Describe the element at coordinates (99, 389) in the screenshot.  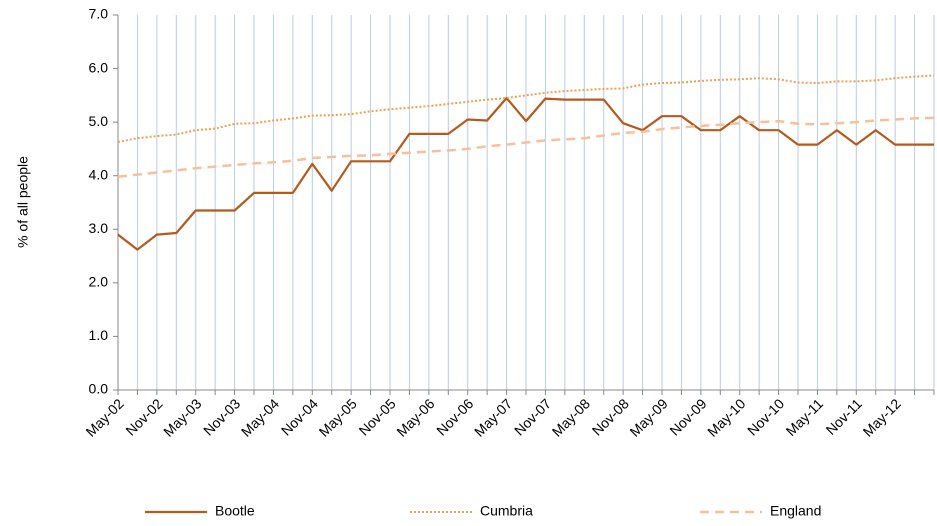
I see `y-tick-label: 0.0` at that location.